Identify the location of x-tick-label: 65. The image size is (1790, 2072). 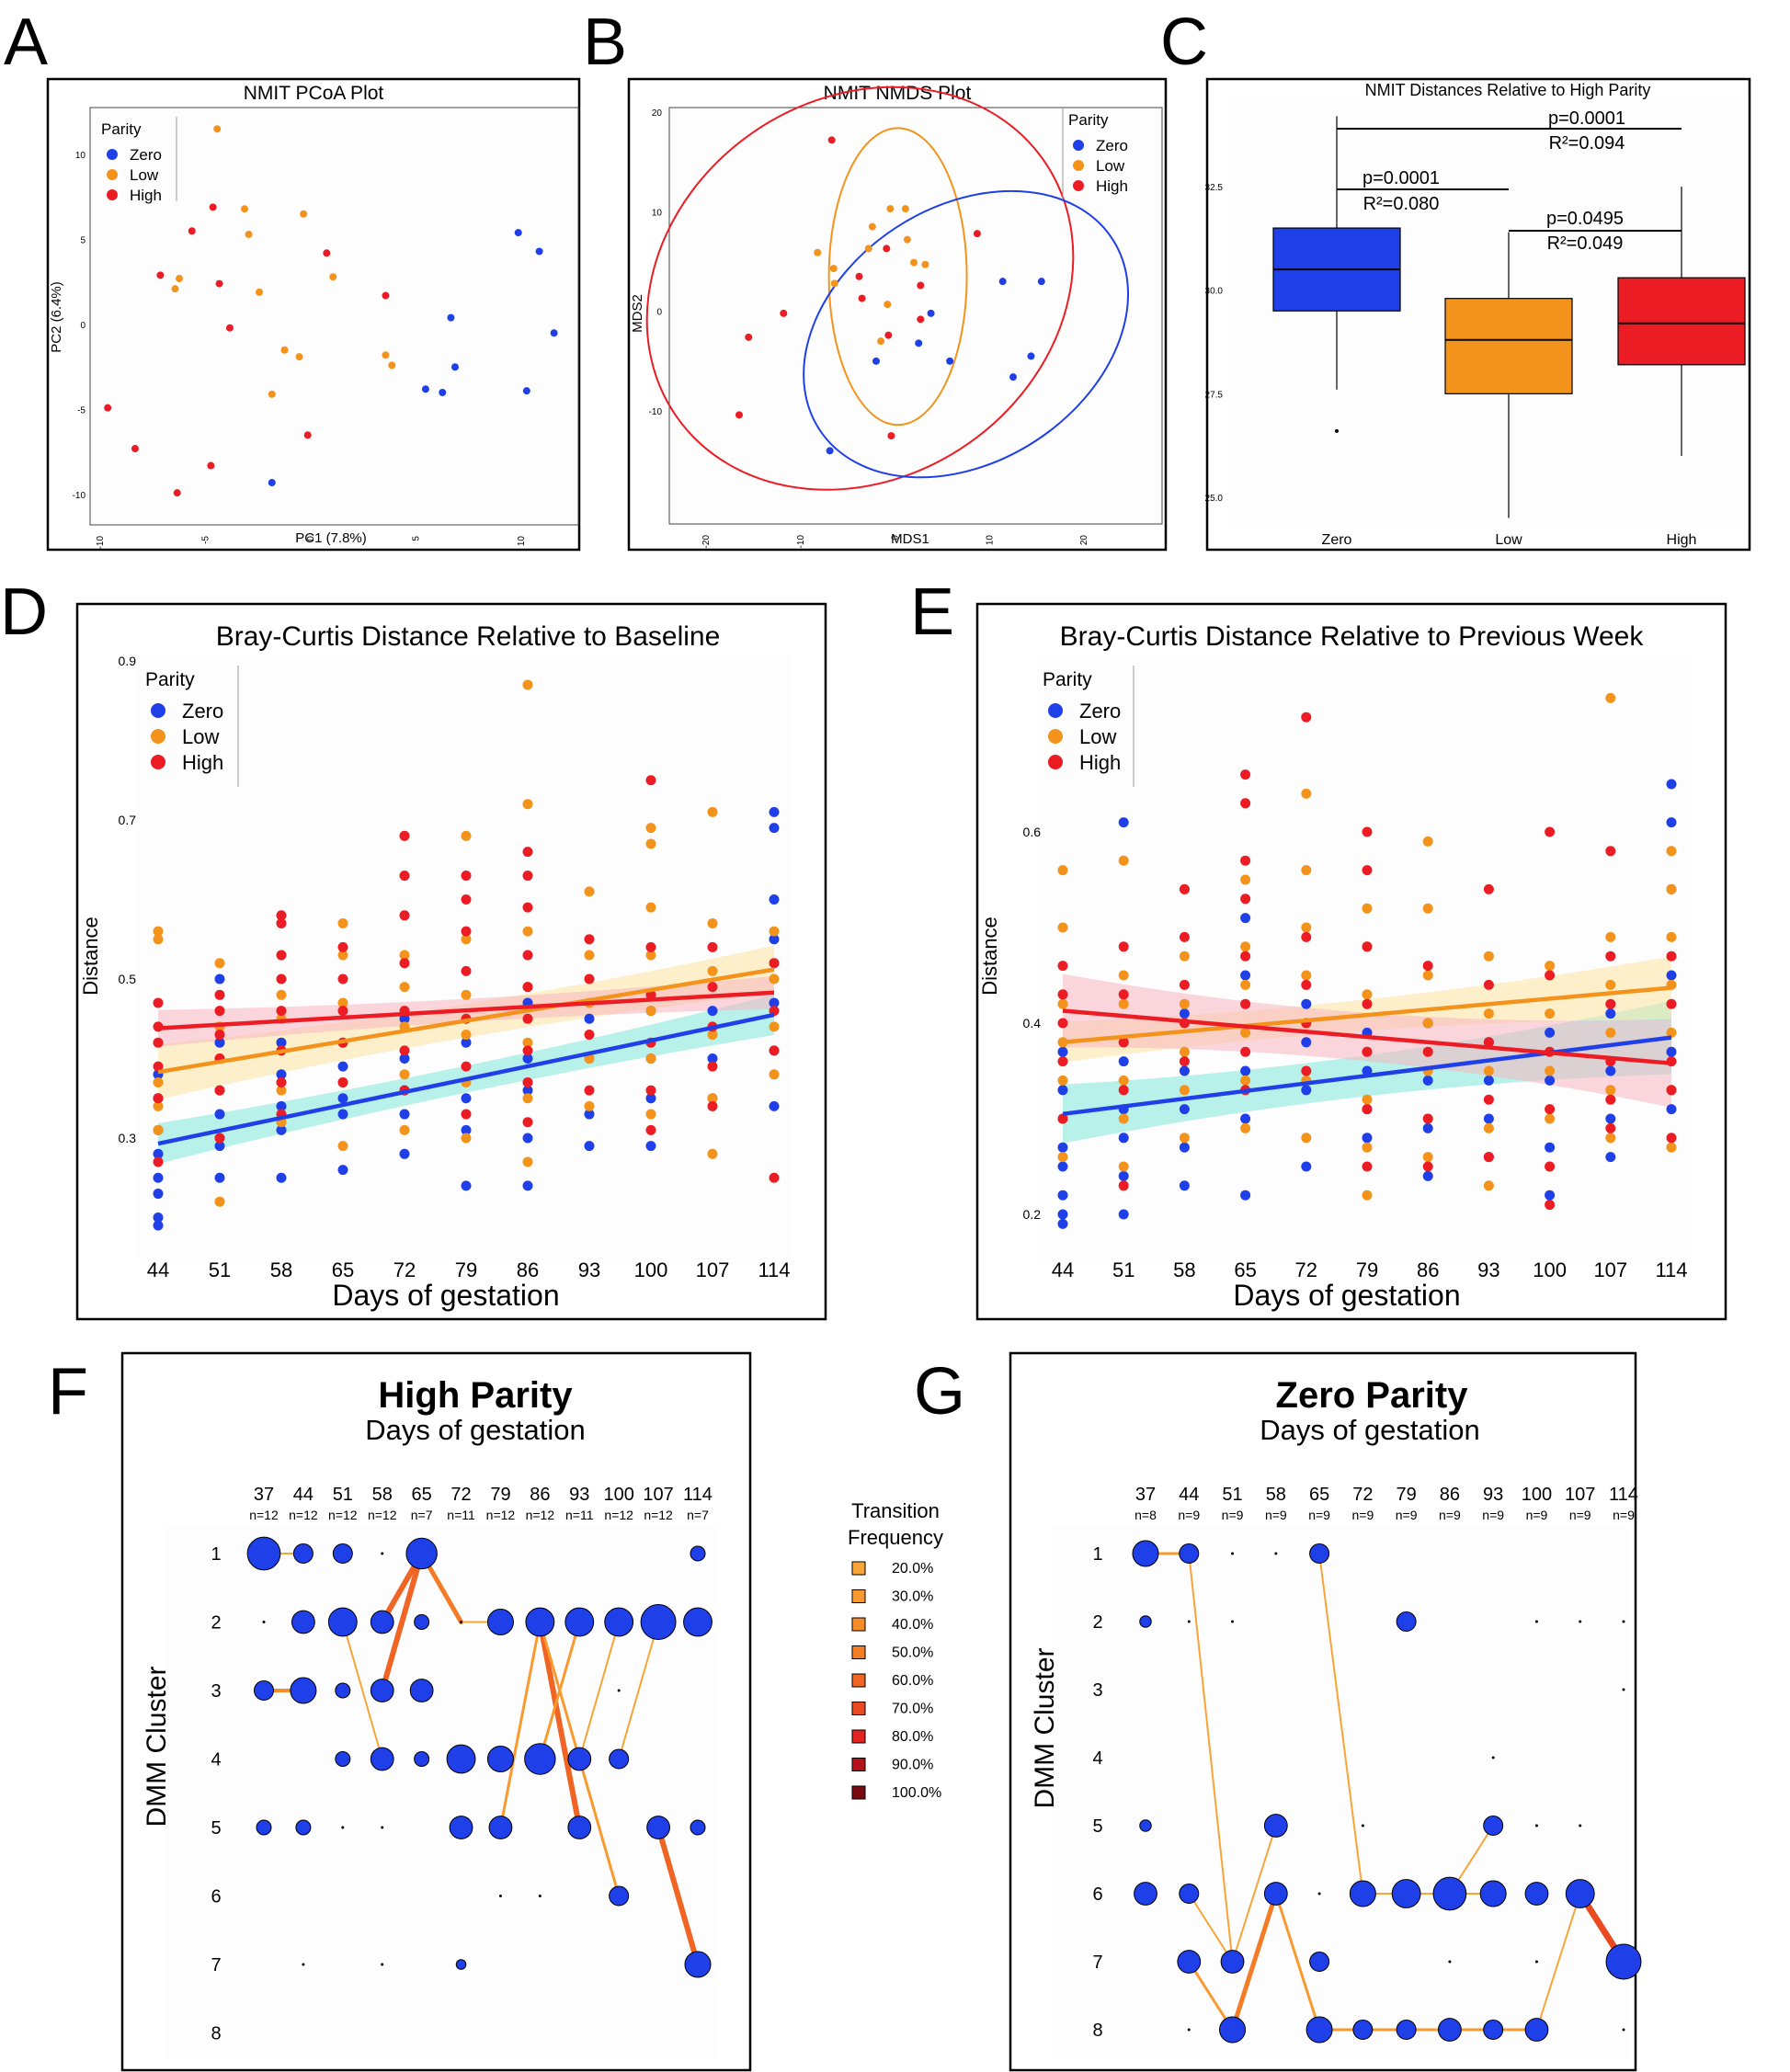
(1245, 1269).